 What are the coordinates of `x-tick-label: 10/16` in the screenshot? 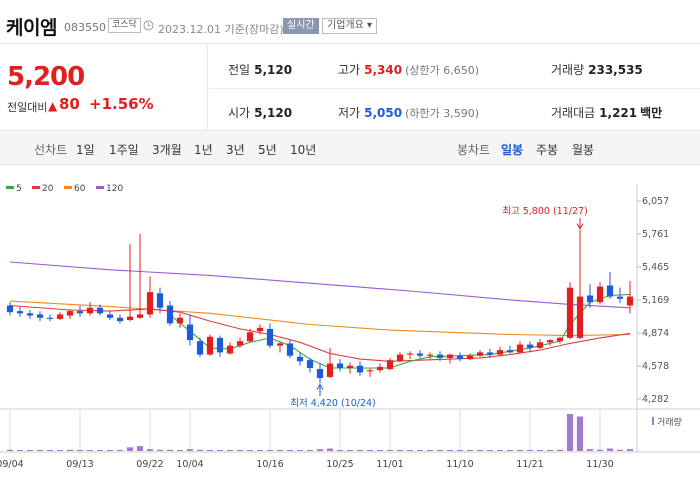 It's located at (269, 464).